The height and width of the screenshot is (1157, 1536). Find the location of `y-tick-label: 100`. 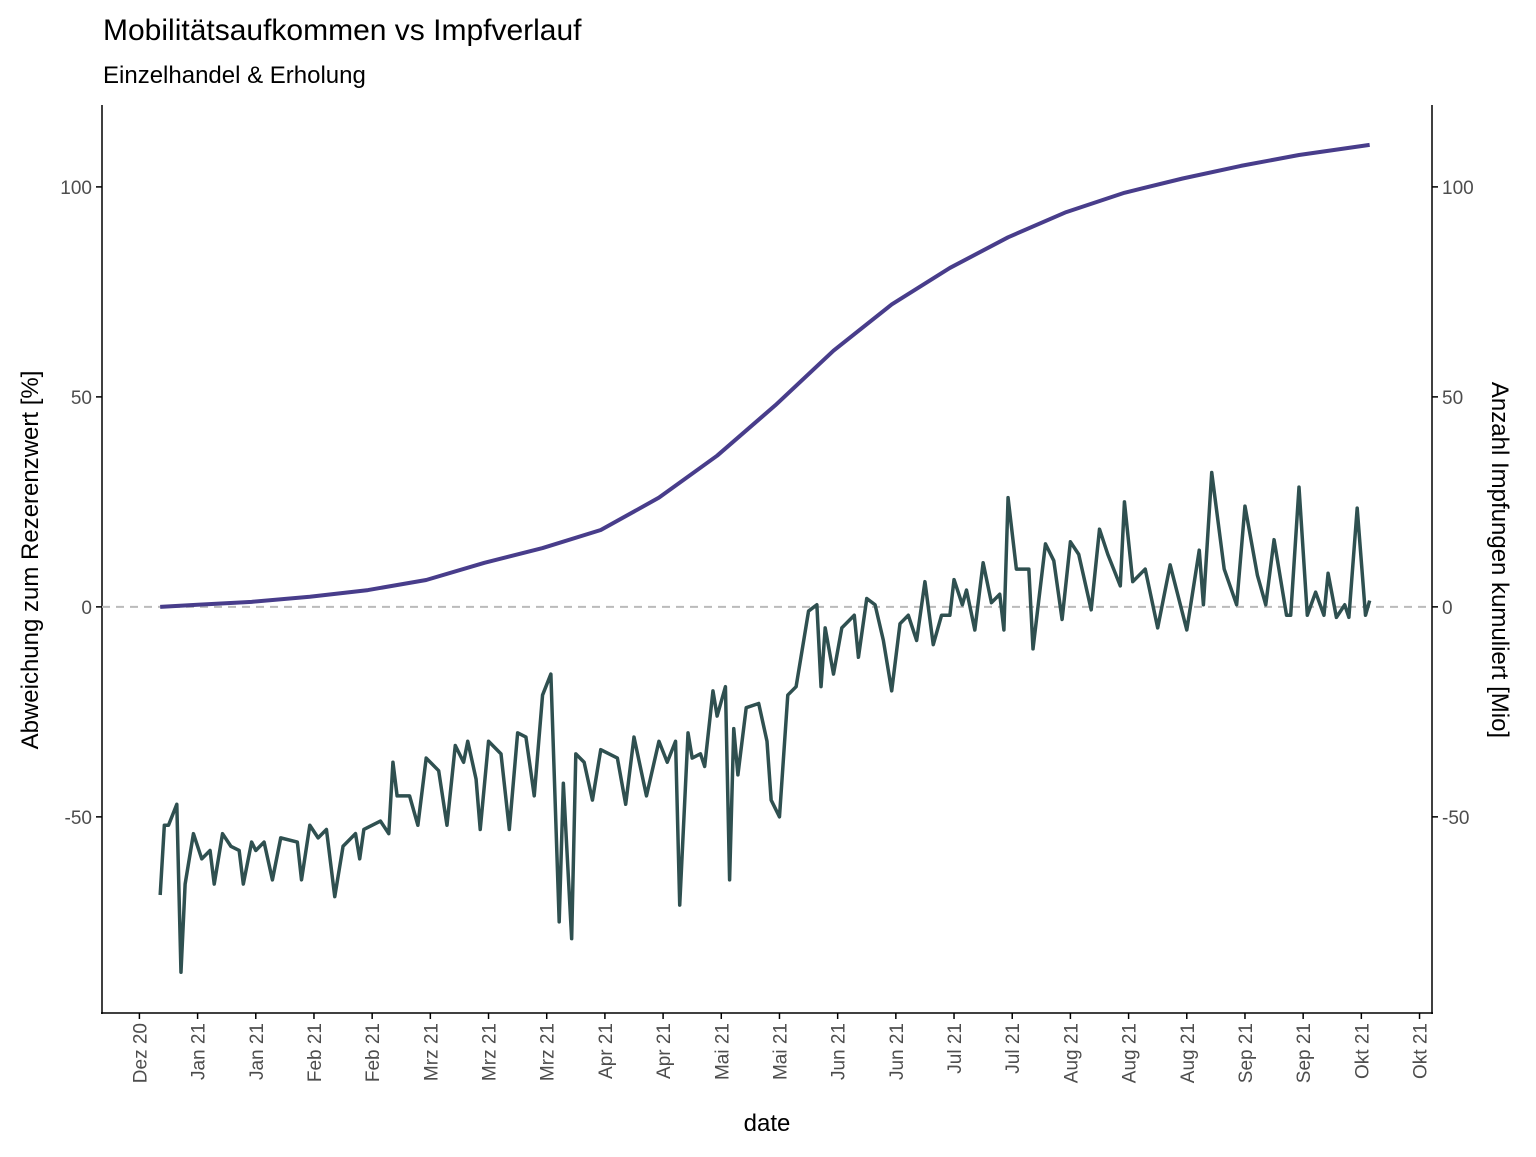

y-tick-label: 100 is located at coordinates (76, 188).